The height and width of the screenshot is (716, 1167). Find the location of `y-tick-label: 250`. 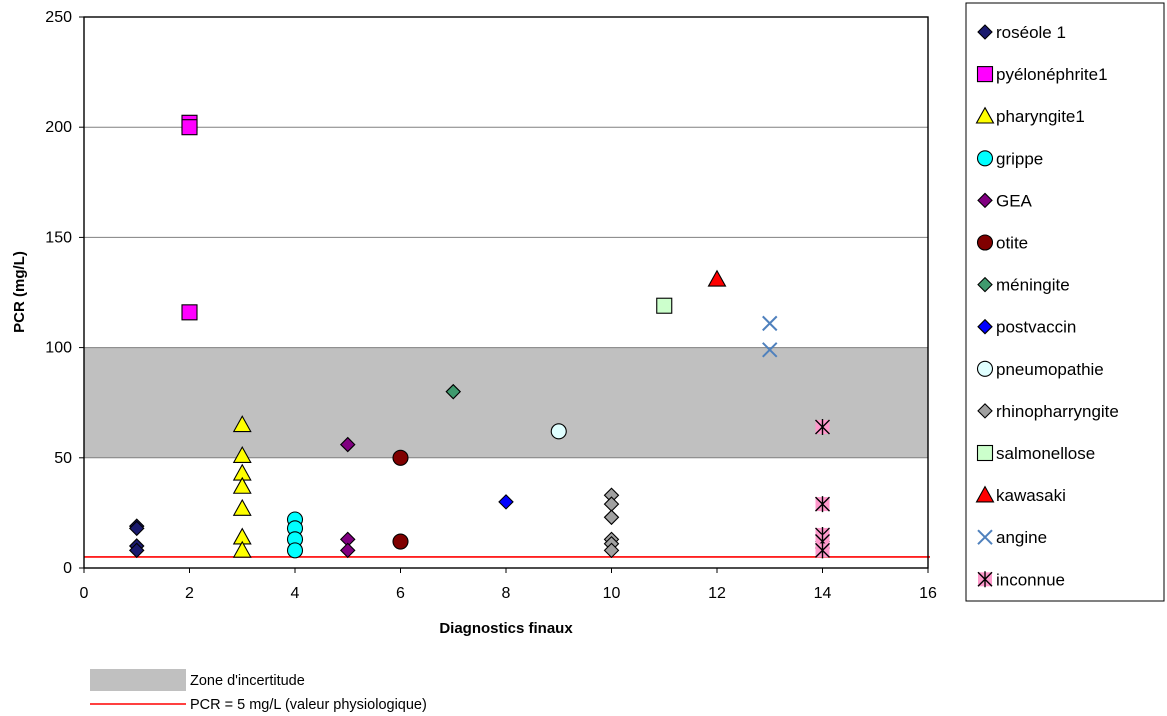

y-tick-label: 250 is located at coordinates (58, 17).